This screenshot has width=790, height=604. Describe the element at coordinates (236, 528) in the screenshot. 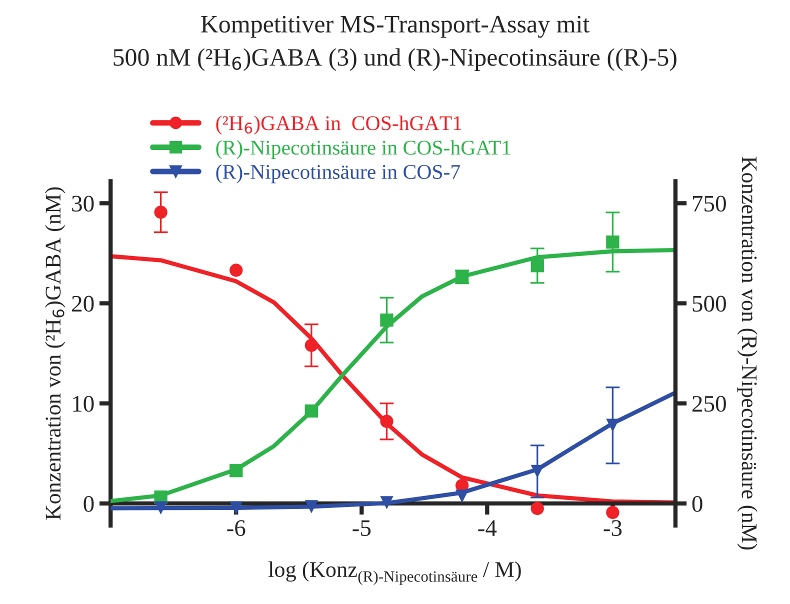

I see `x-tick-label: -6` at that location.